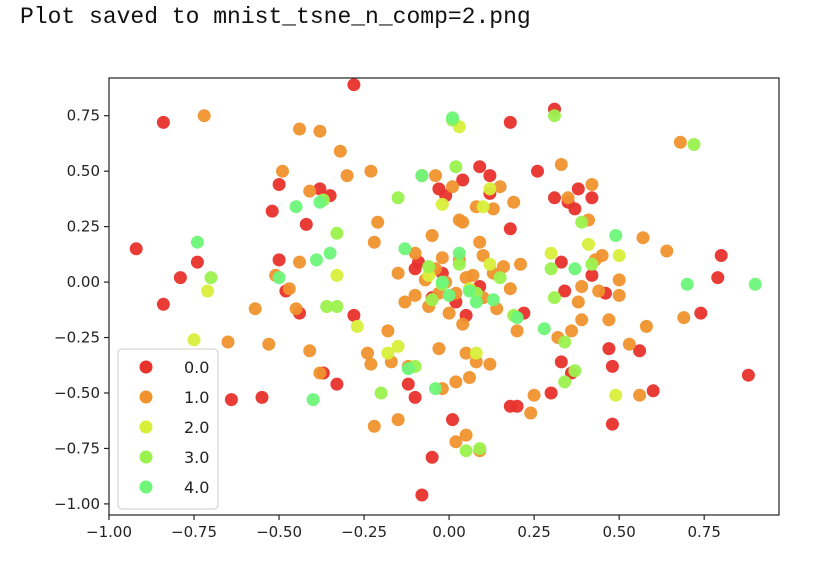 The width and height of the screenshot is (814, 568). I want to click on y-tick-label: 0.00, so click(83, 282).